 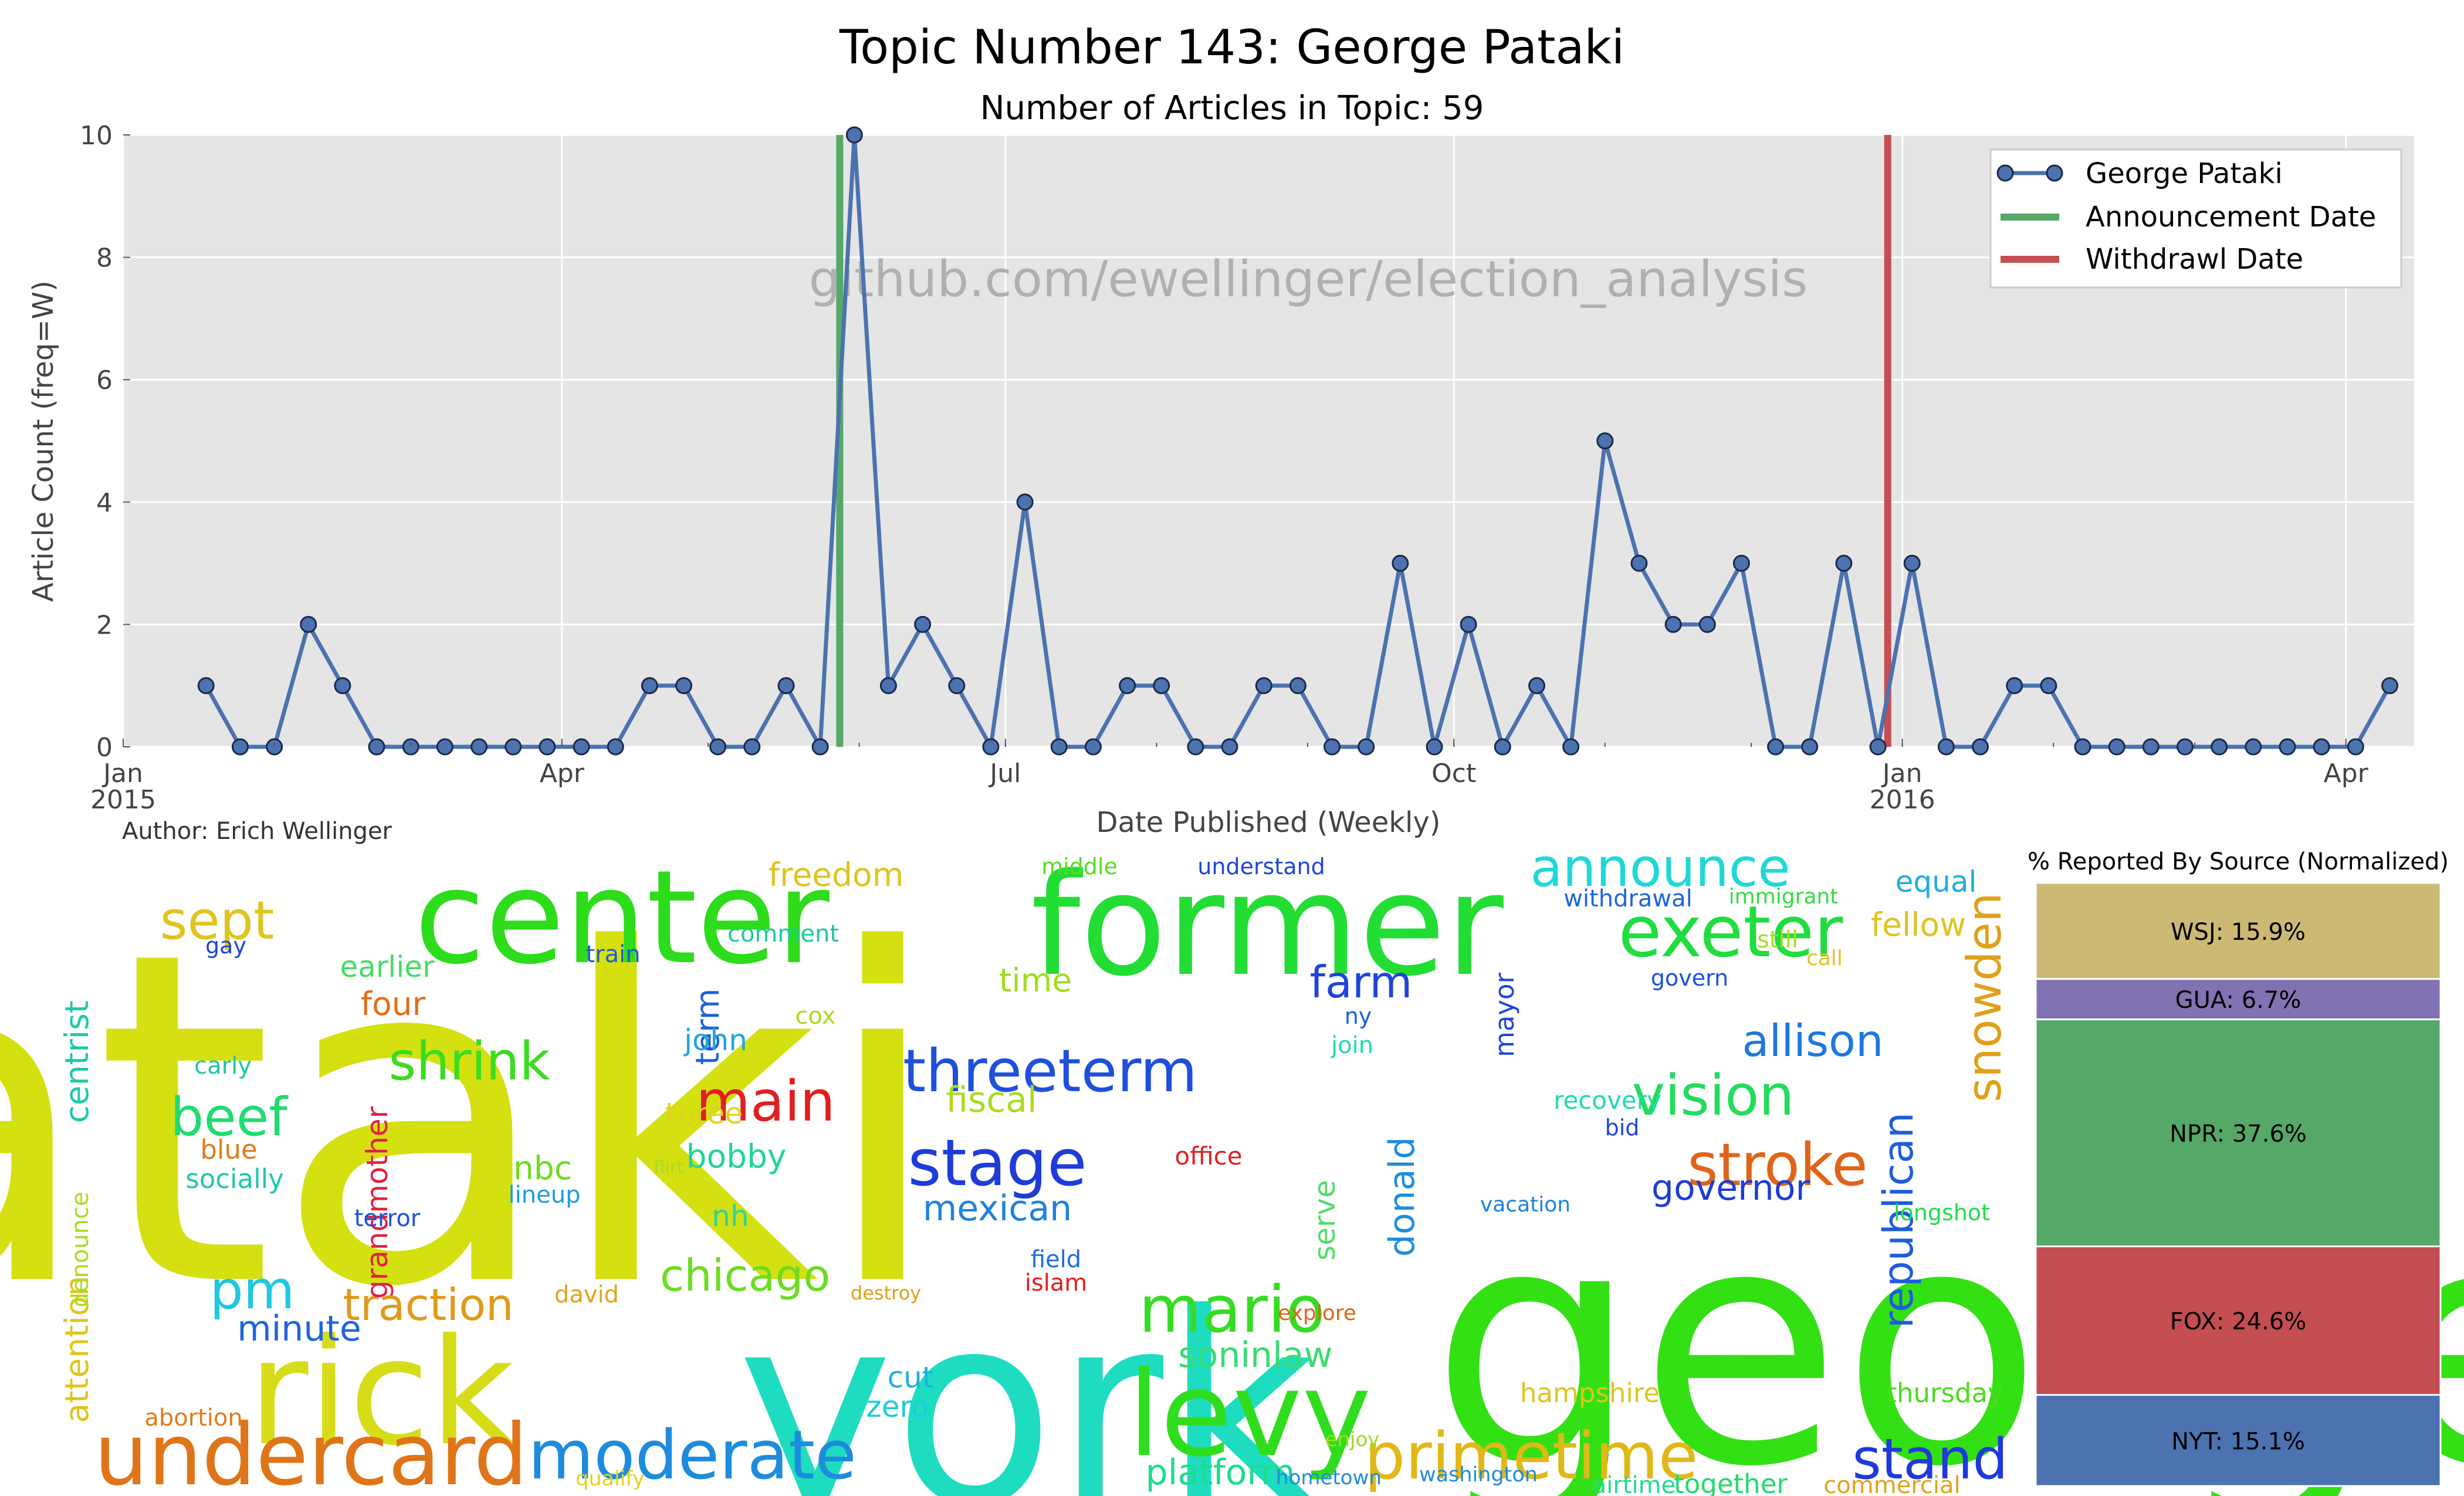 What do you see at coordinates (223, 1065) in the screenshot?
I see `word-carly: carly` at bounding box center [223, 1065].